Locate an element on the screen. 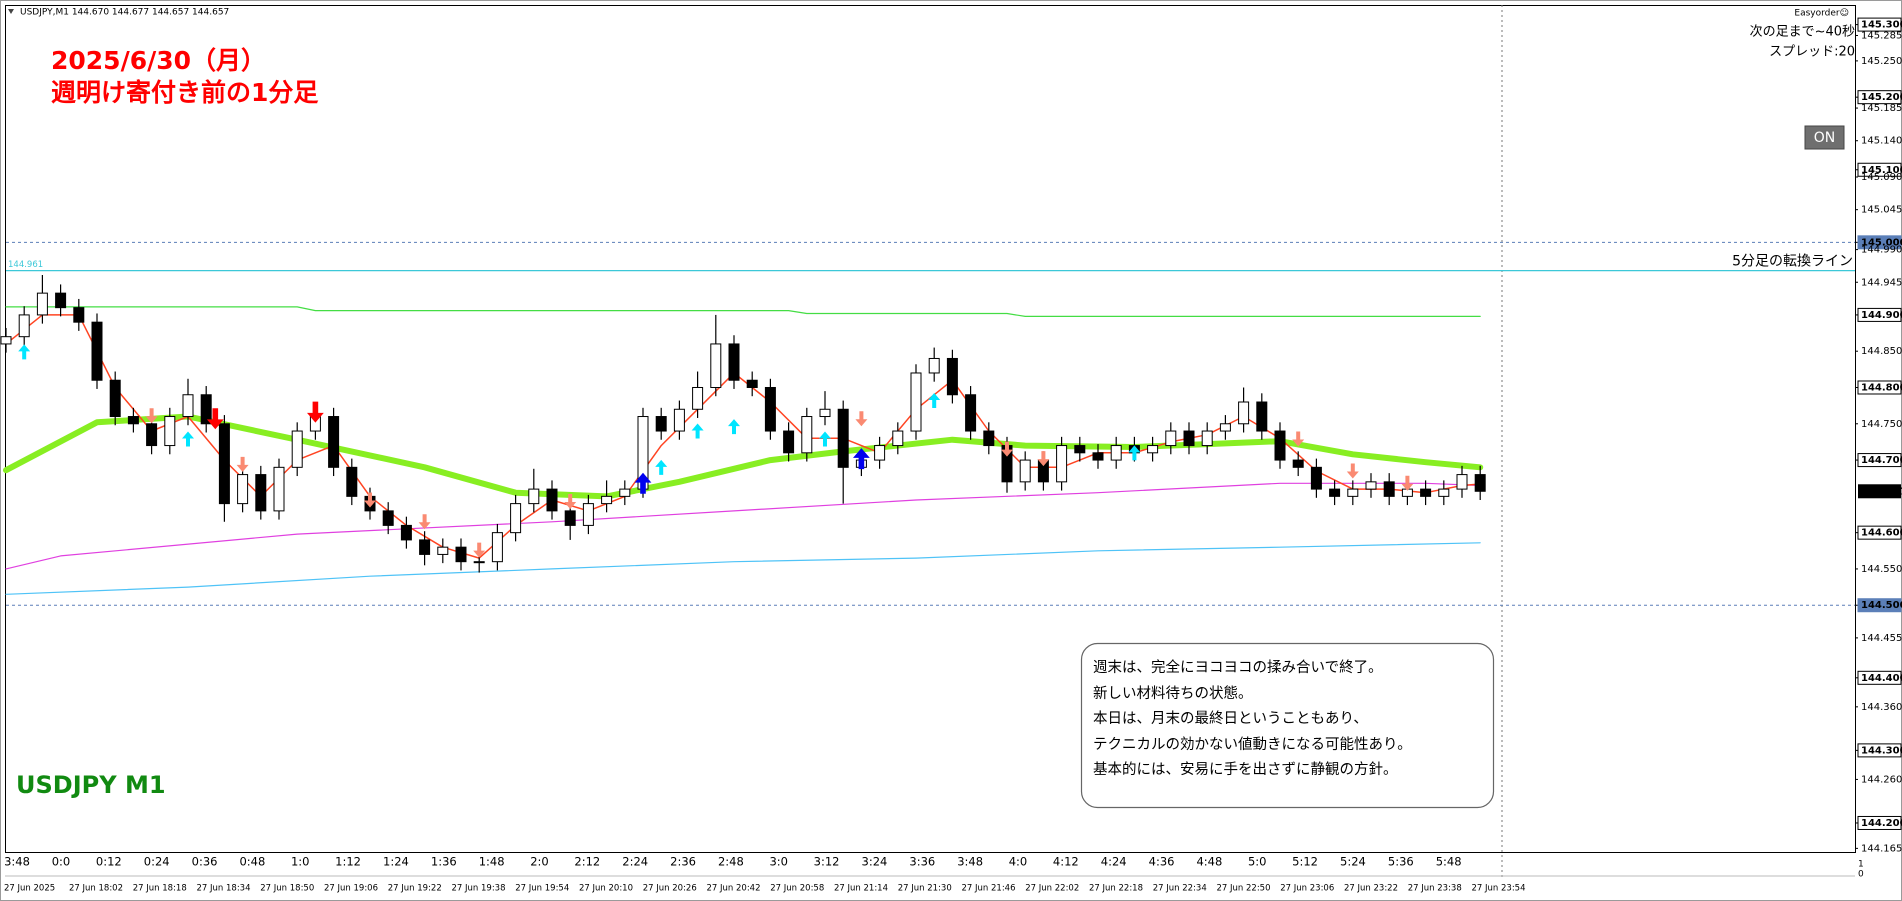 The height and width of the screenshot is (901, 1902). spread: スプレッド:20 is located at coordinates (1812, 52).